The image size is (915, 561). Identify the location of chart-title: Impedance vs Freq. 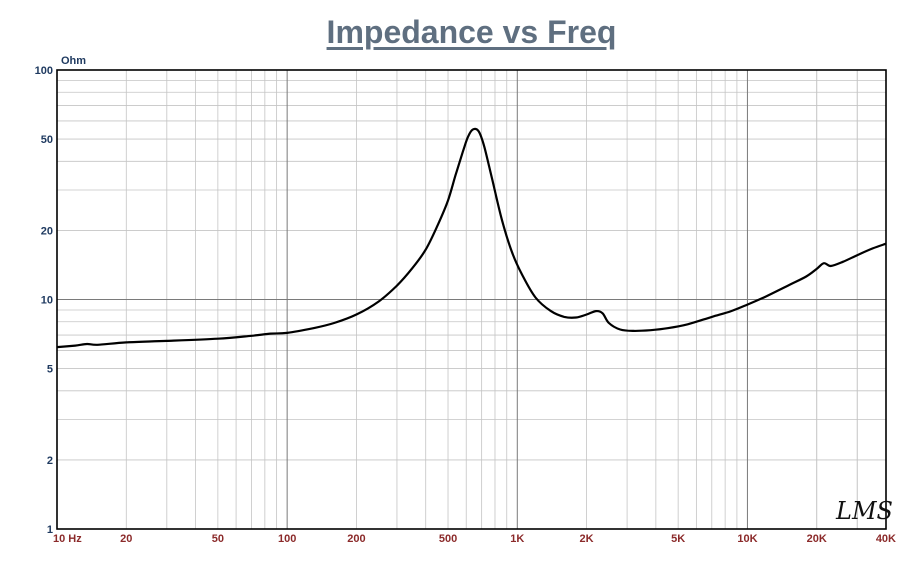
(471, 32).